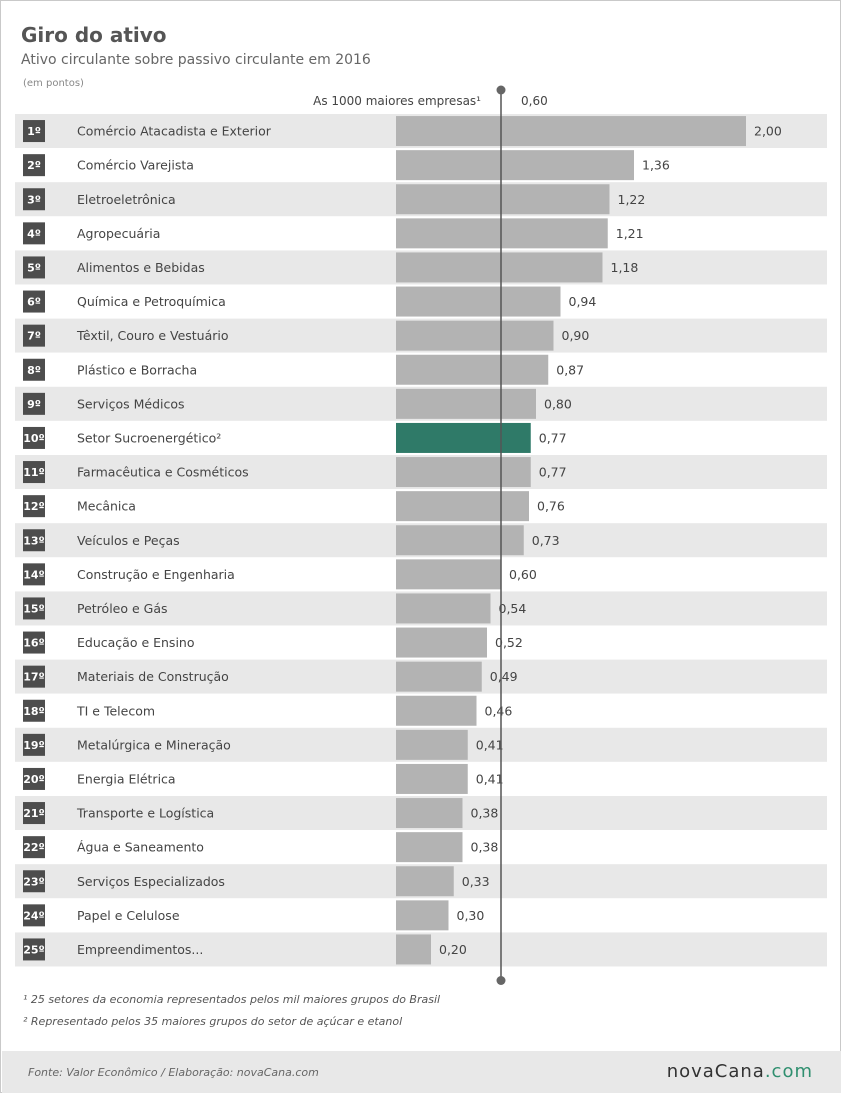 This screenshot has width=841, height=1093. I want to click on chart-row: 4º Agropecuária 1,21, so click(421, 233).